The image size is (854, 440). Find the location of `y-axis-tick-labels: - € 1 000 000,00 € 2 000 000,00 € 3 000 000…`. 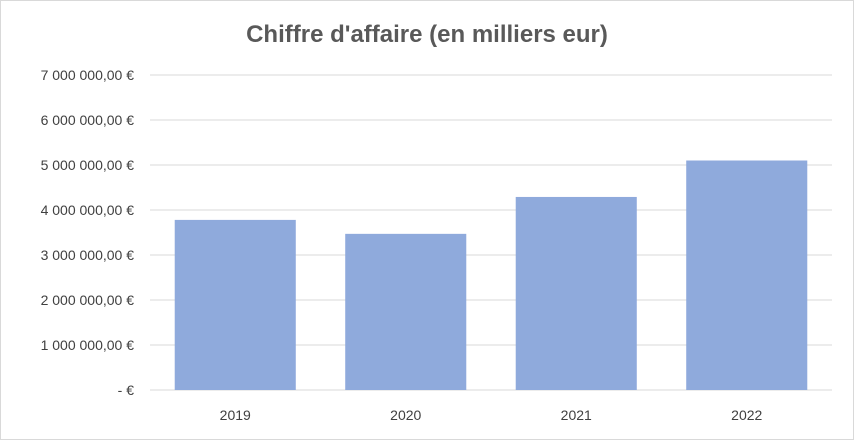

y-axis-tick-labels: - € 1 000 000,00 € 2 000 000,00 € 3 000 000… is located at coordinates (88, 232).